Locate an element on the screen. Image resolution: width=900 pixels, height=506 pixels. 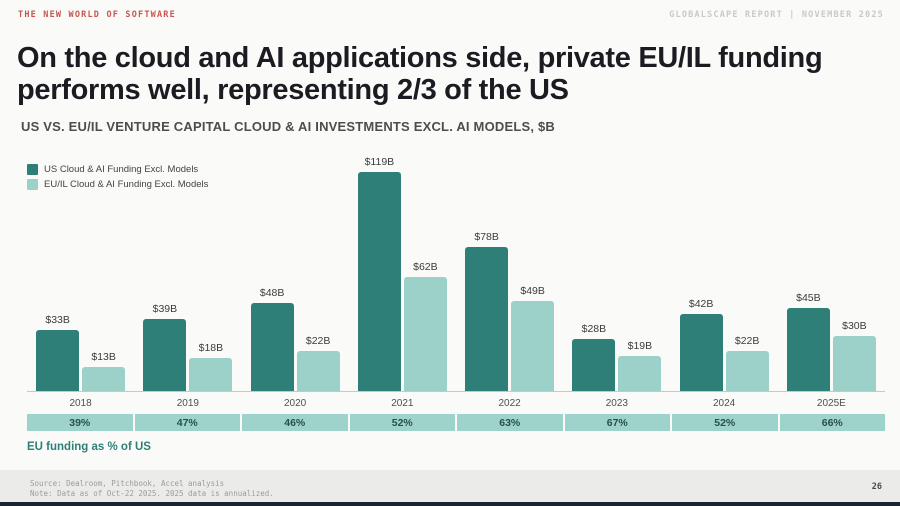
eu-percent-cell: 39% is located at coordinates (80, 422).